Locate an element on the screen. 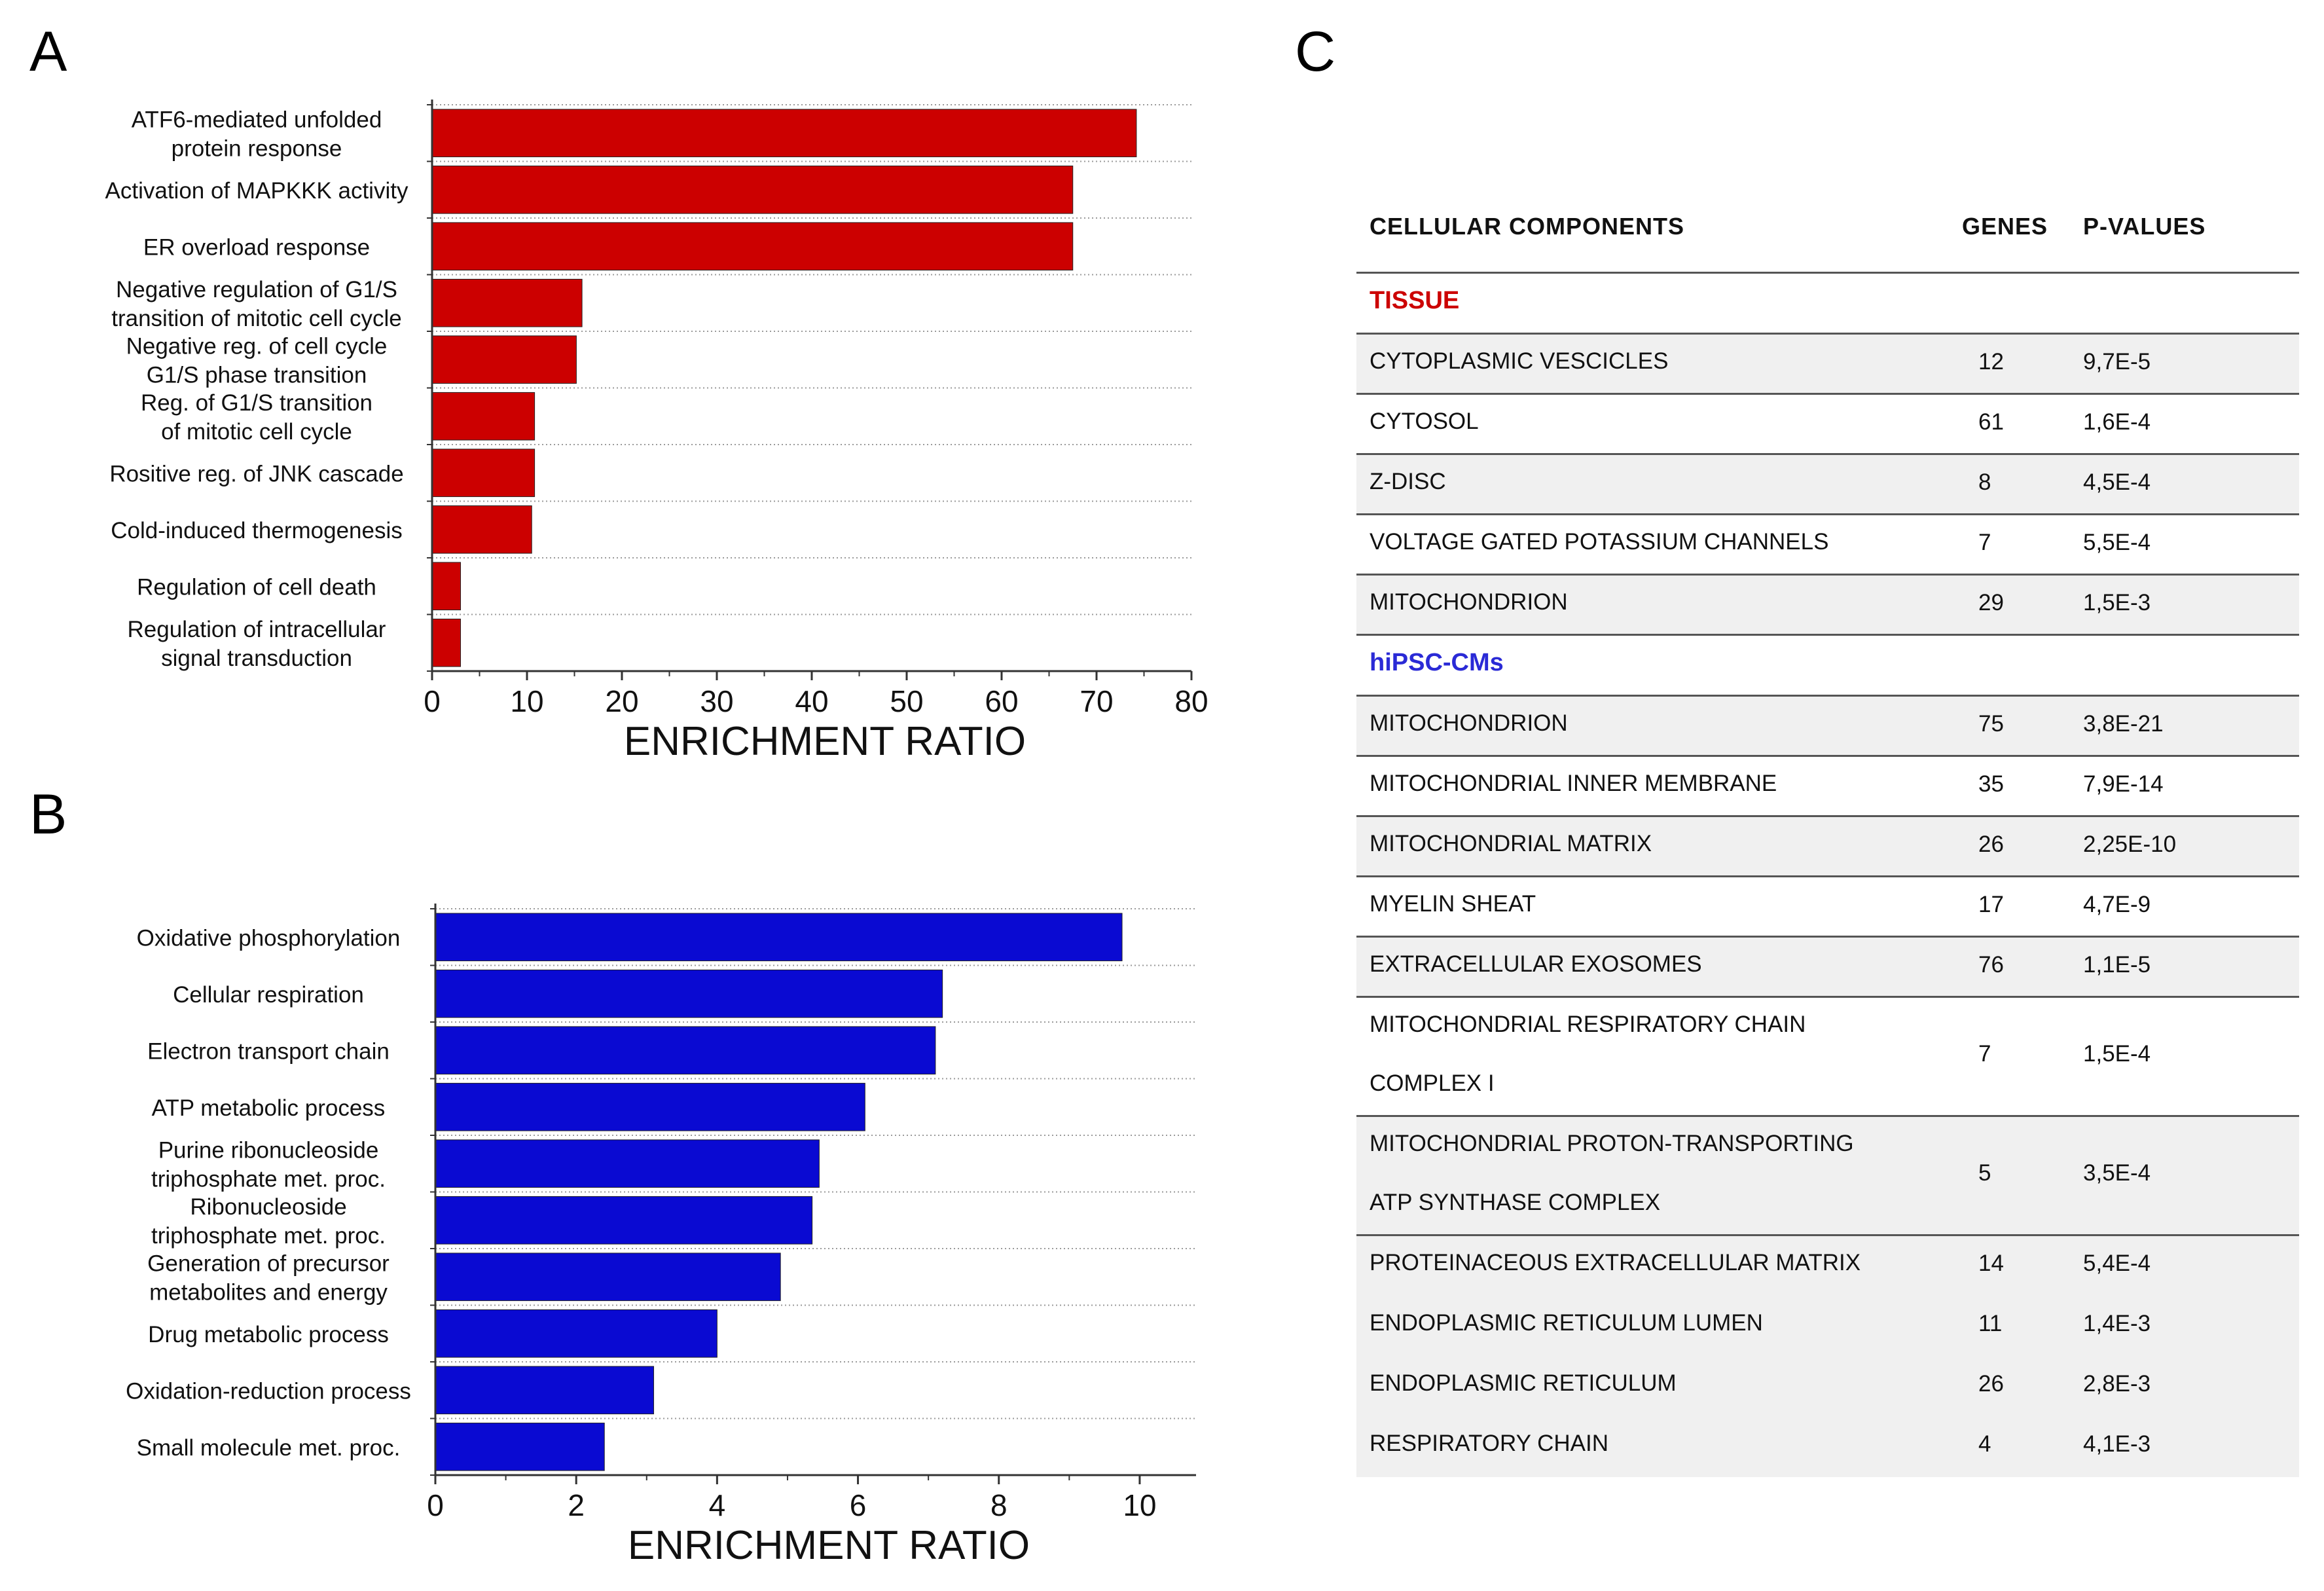 Image resolution: width=2324 pixels, height=1591 pixels. category-label: Regulation of intracellular is located at coordinates (257, 630).